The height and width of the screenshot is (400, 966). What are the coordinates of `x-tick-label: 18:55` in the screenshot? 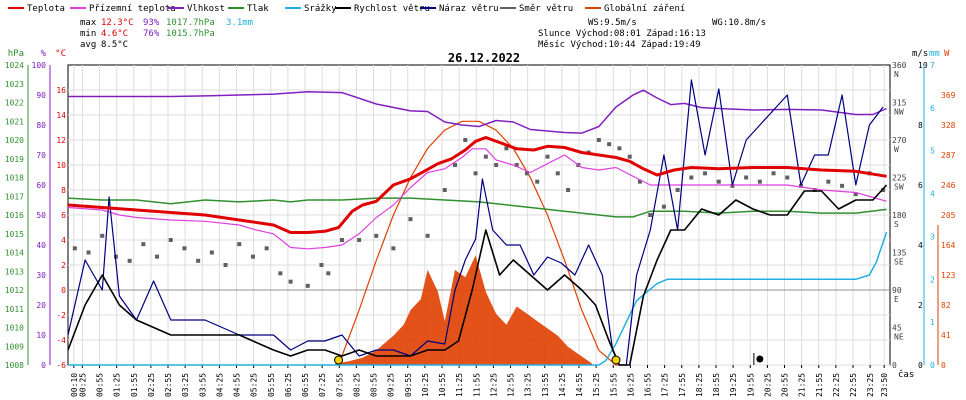 It's located at (716, 385).